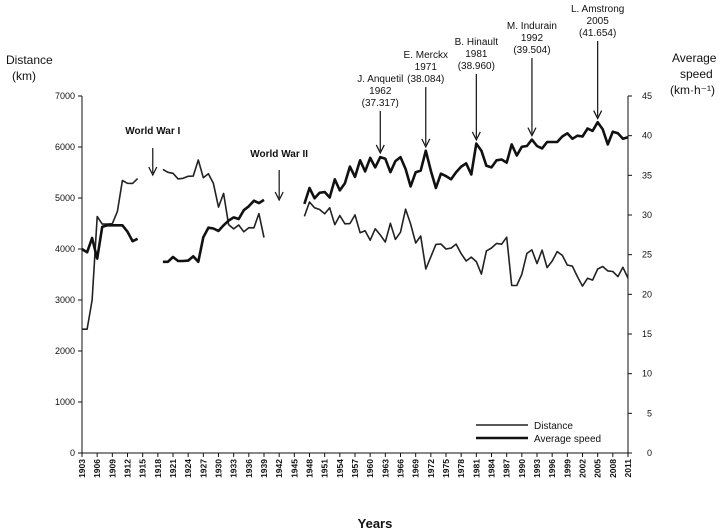 The width and height of the screenshot is (720, 532). What do you see at coordinates (696, 74) in the screenshot?
I see `right-axis-title-2: speed` at bounding box center [696, 74].